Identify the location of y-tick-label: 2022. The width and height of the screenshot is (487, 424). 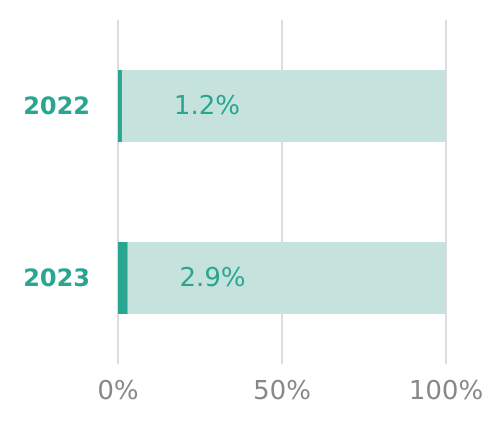
(56, 106).